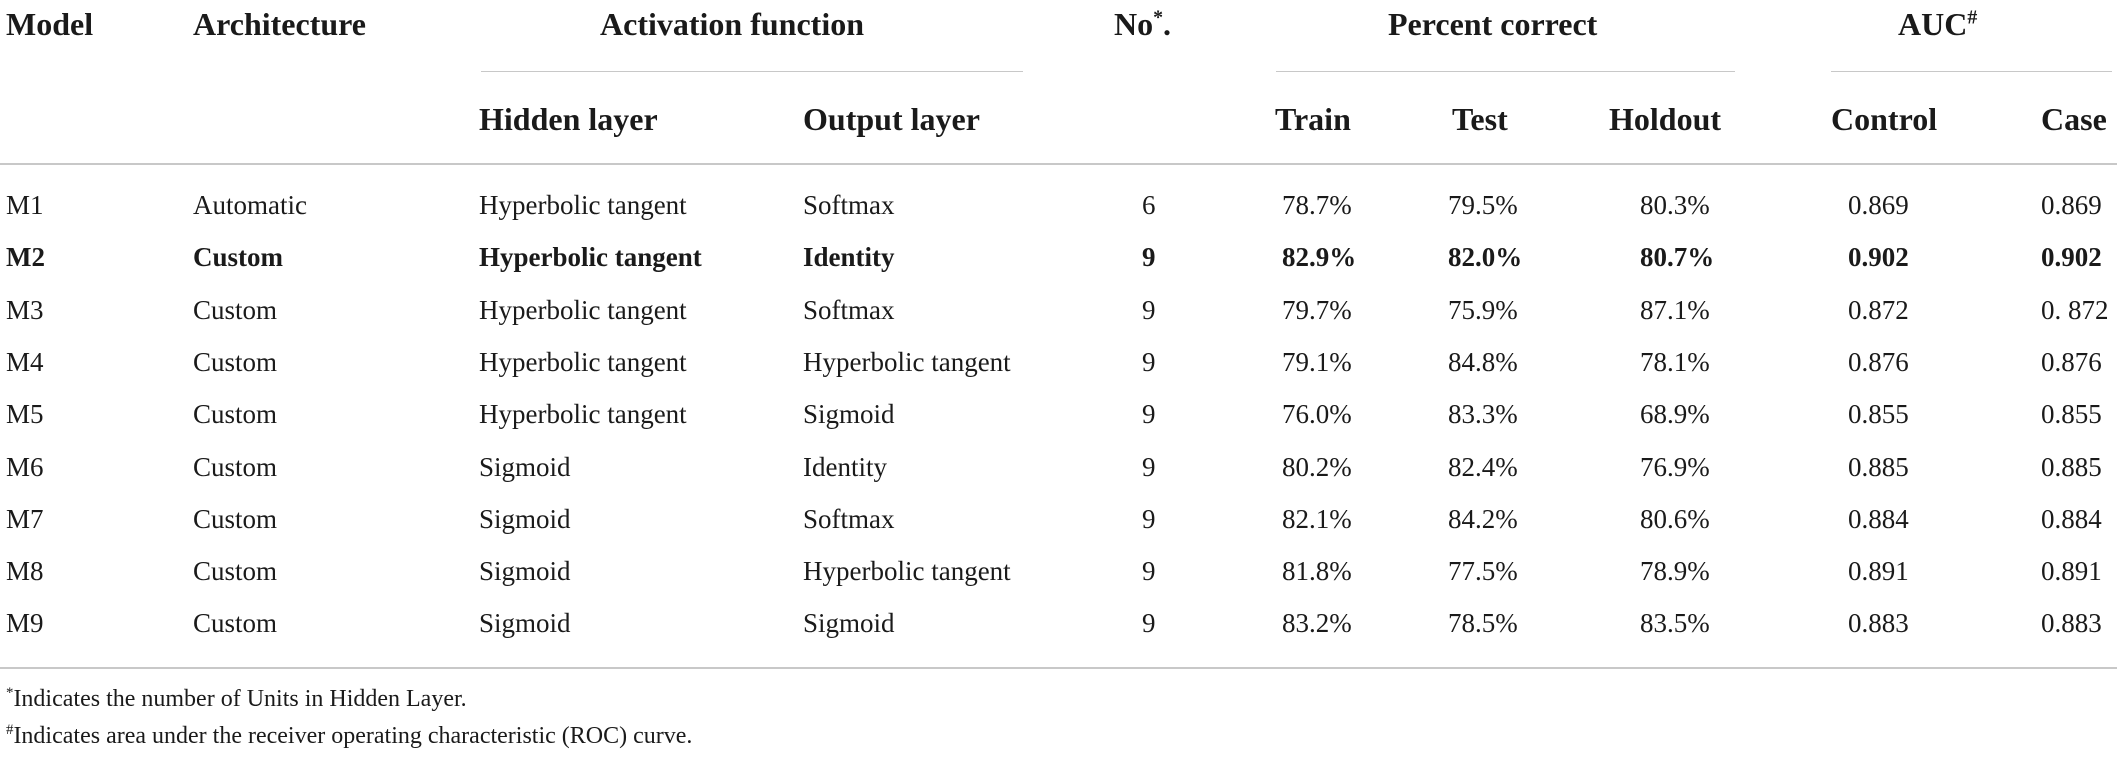  What do you see at coordinates (1317, 623) in the screenshot?
I see `cell-train: 83.2%` at bounding box center [1317, 623].